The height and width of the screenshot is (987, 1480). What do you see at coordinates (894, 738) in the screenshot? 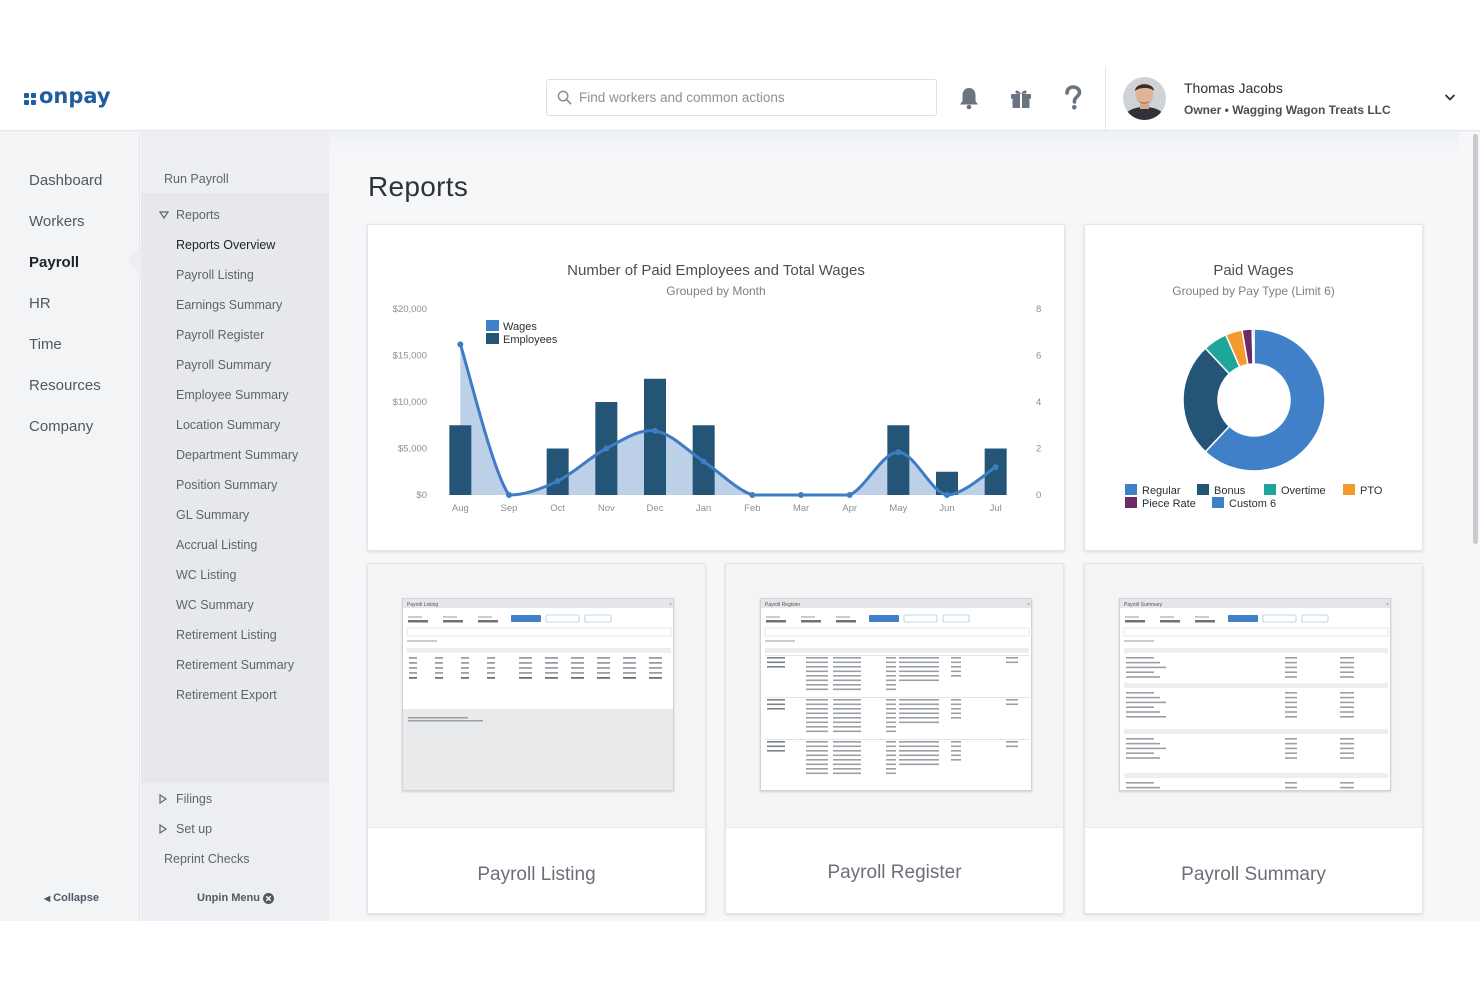
I see `report-card-payroll-register: Payroll Register × Payroll Register` at bounding box center [894, 738].